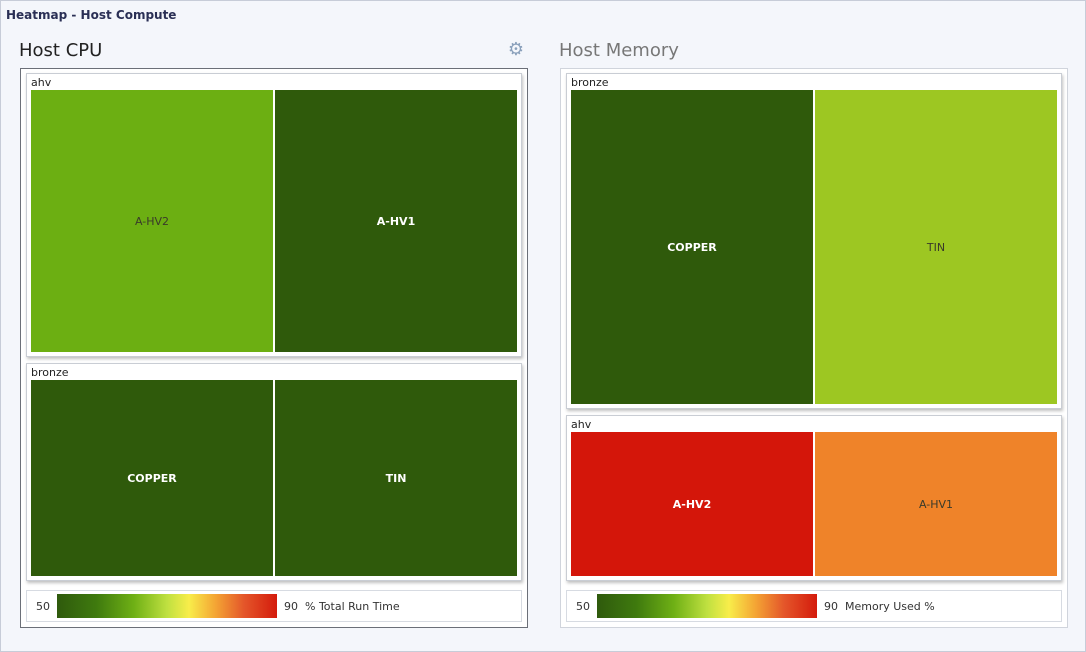 The width and height of the screenshot is (1086, 652). I want to click on gear-icon: ⚙, so click(516, 49).